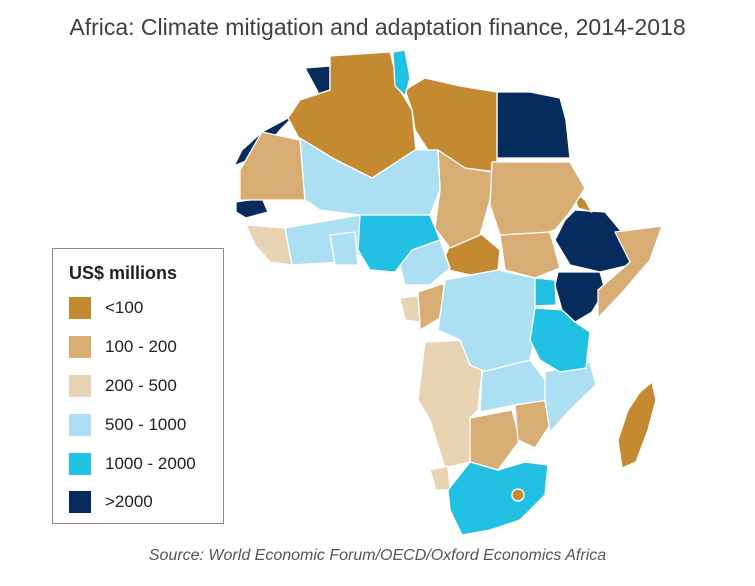 The image size is (755, 586). What do you see at coordinates (344, 248) in the screenshot?
I see `region-ghana-togo` at bounding box center [344, 248].